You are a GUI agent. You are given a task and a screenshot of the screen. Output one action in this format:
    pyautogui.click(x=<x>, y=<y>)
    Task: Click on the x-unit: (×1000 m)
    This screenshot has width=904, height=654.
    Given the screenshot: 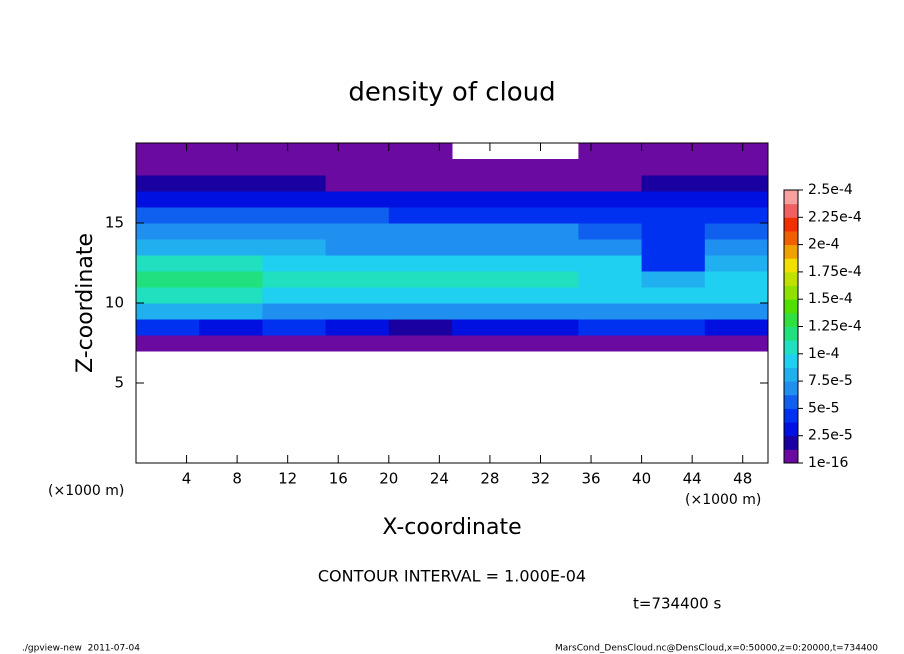 What is the action you would take?
    pyautogui.click(x=723, y=500)
    